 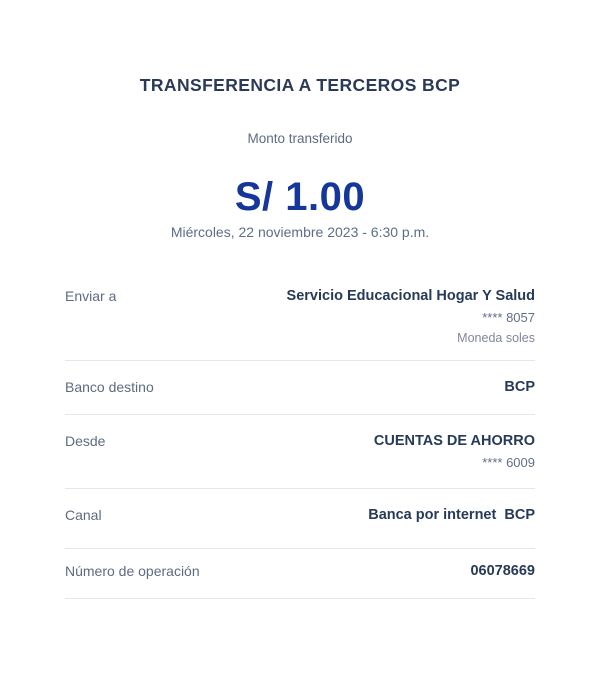 What do you see at coordinates (300, 574) in the screenshot?
I see `detail-row-numero-operacion: Número de operación 06078669` at bounding box center [300, 574].